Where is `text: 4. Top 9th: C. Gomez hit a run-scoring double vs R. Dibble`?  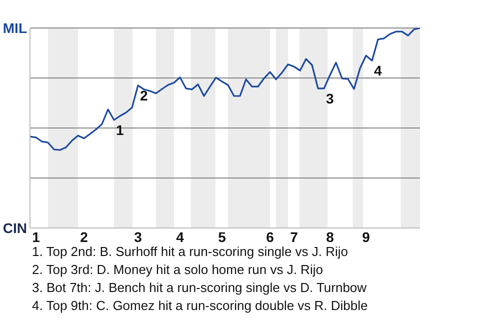 text: 4. Top 9th: C. Gomez hit a run-scoring double vs R. Dibble is located at coordinates (200, 306).